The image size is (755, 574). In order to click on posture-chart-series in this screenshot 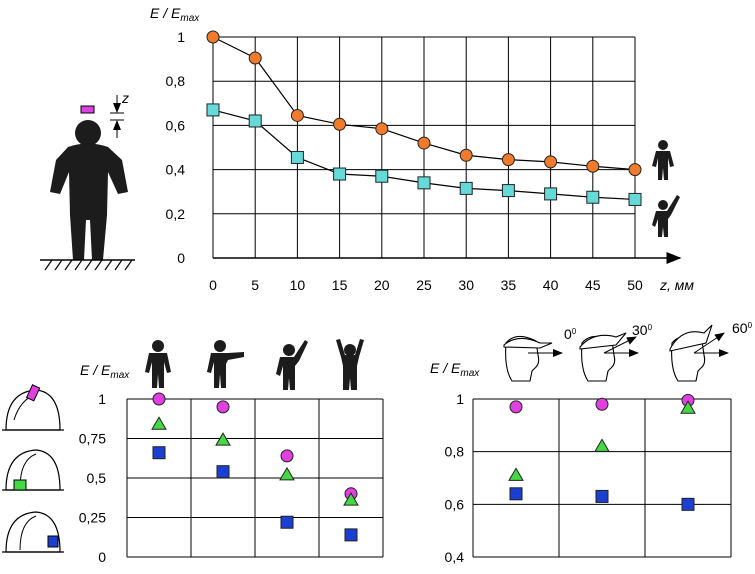, I will do `click(255, 467)`.